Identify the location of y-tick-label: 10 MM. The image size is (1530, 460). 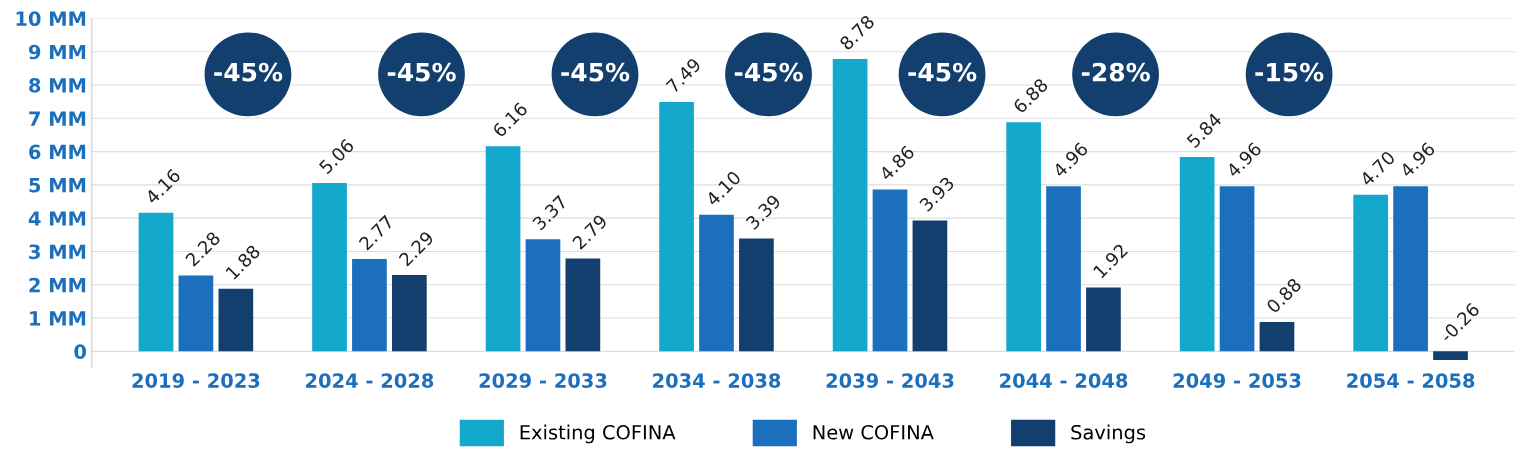
(51, 19).